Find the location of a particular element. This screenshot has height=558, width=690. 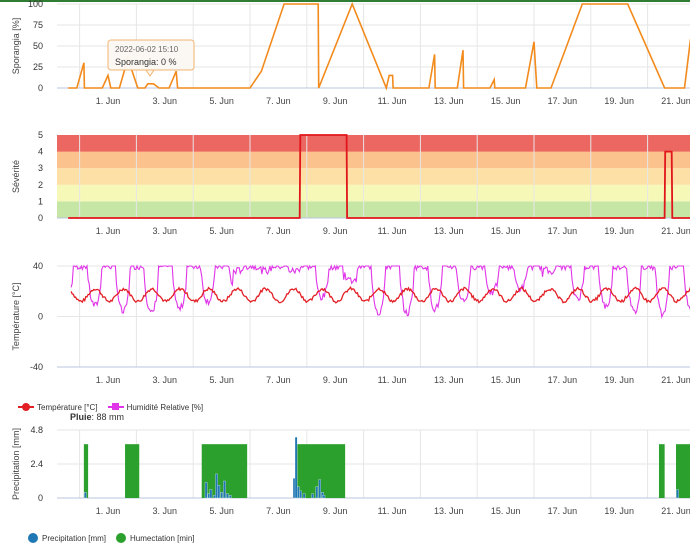

legend-item-humidity: Humidité Relative [%] is located at coordinates (155, 407).